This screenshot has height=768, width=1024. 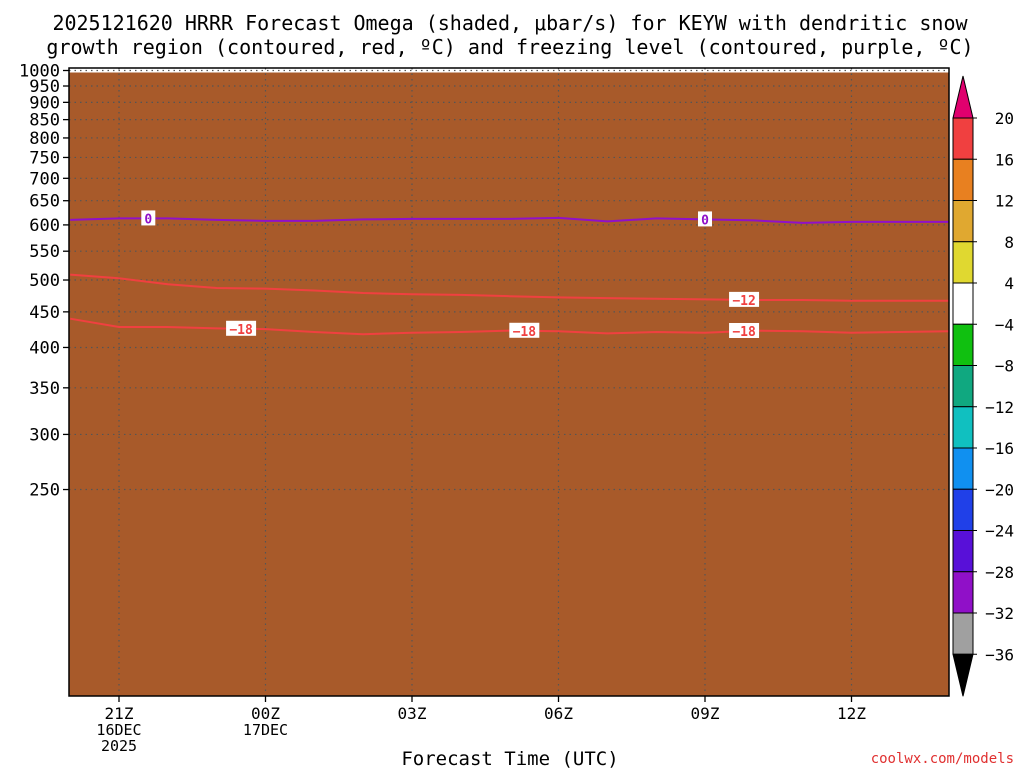 I want to click on y-tick-label-700: 700, so click(x=44, y=179).